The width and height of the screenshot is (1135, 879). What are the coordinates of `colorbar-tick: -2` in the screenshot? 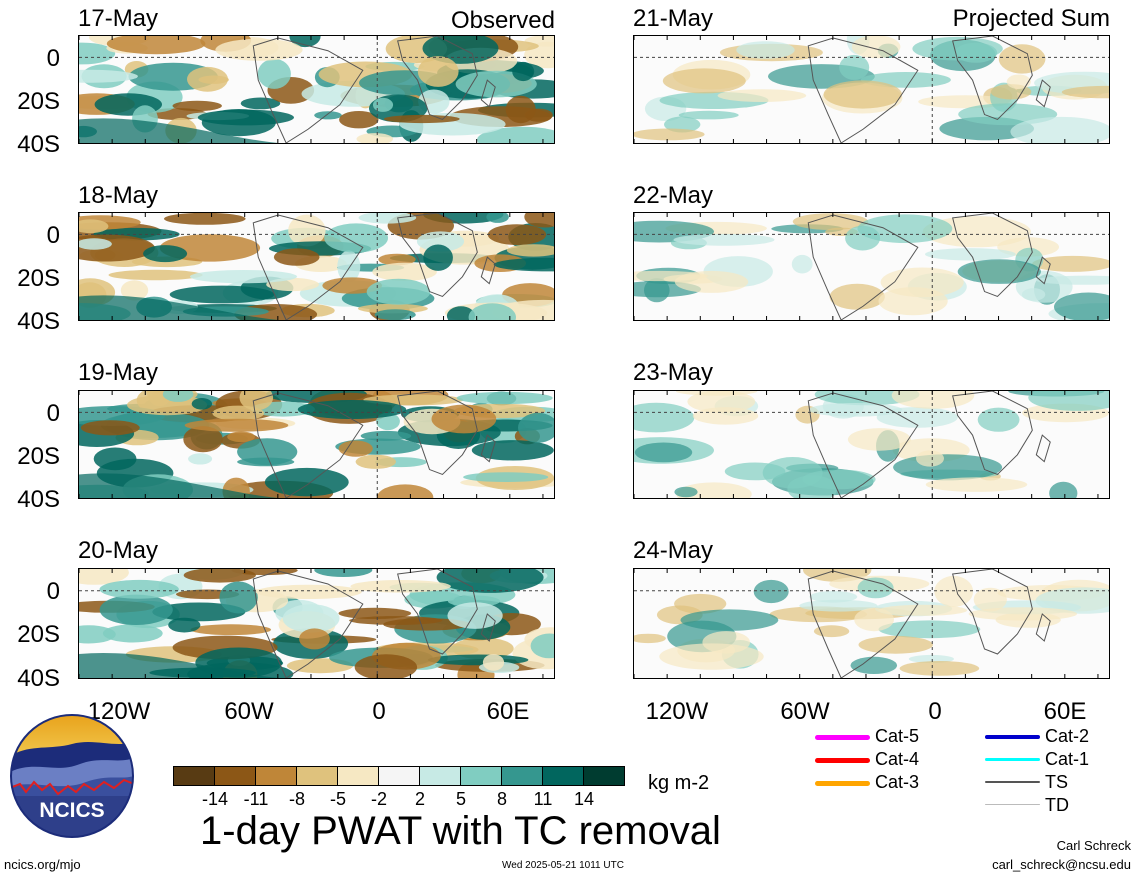 It's located at (378, 799).